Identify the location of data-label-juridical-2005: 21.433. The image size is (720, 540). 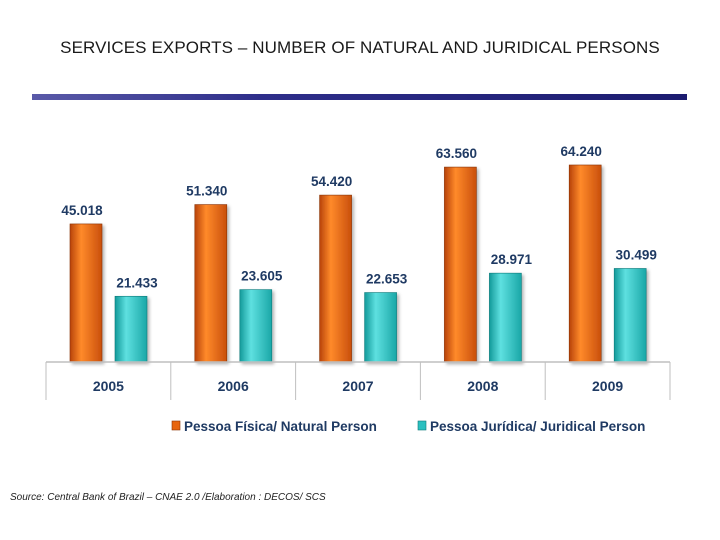
(137, 282).